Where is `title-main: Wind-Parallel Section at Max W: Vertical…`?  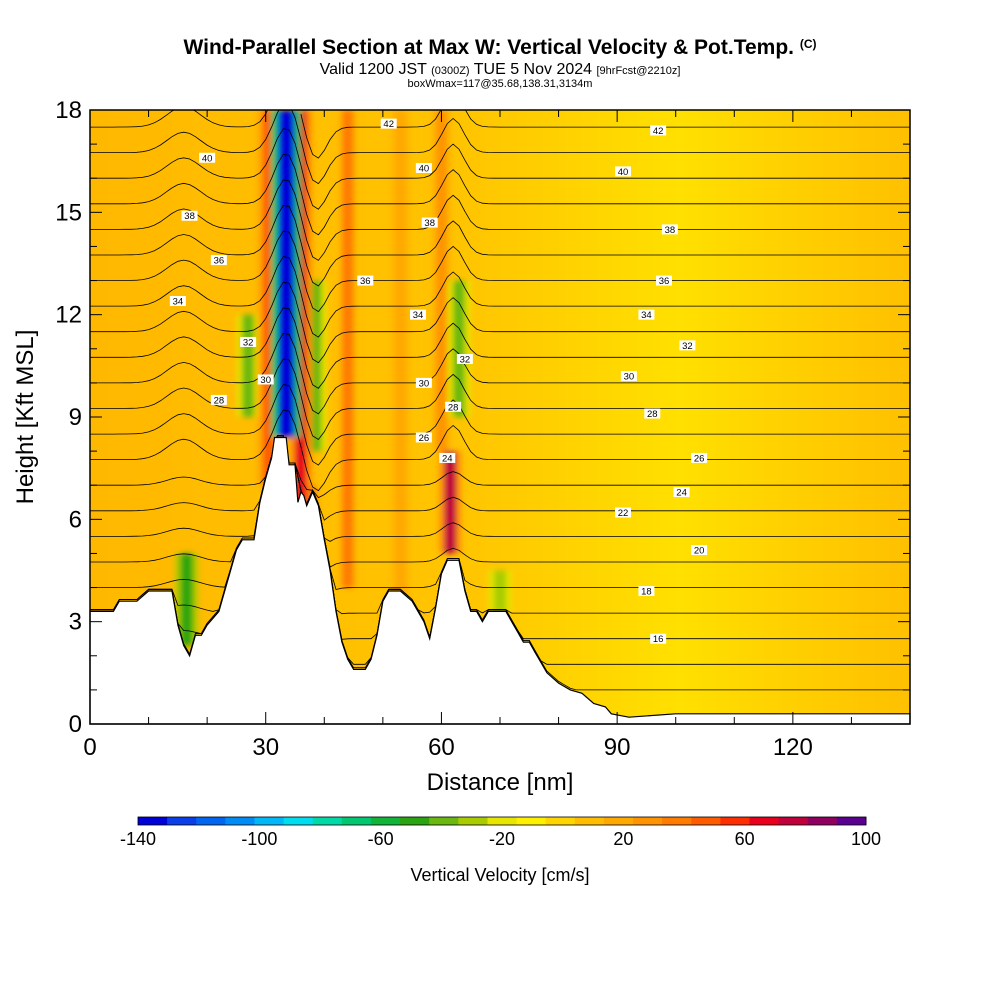
title-main: Wind-Parallel Section at Max W: Vertical… is located at coordinates (488, 47).